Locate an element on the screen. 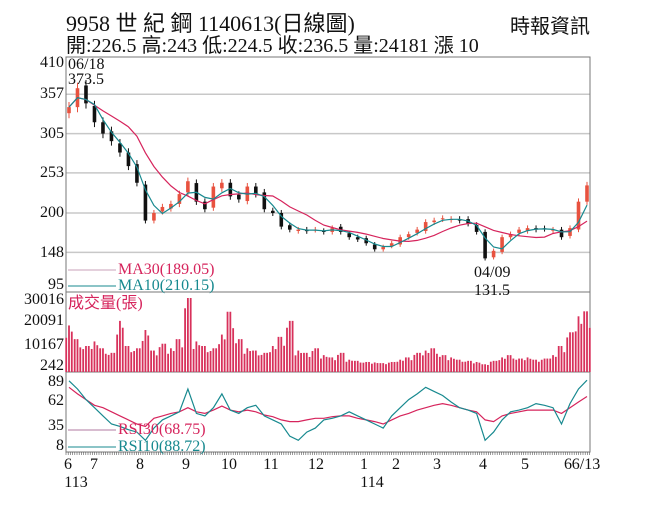 Image resolution: width=656 pixels, height=506 pixels. rsi-tick: 8 is located at coordinates (60, 445).